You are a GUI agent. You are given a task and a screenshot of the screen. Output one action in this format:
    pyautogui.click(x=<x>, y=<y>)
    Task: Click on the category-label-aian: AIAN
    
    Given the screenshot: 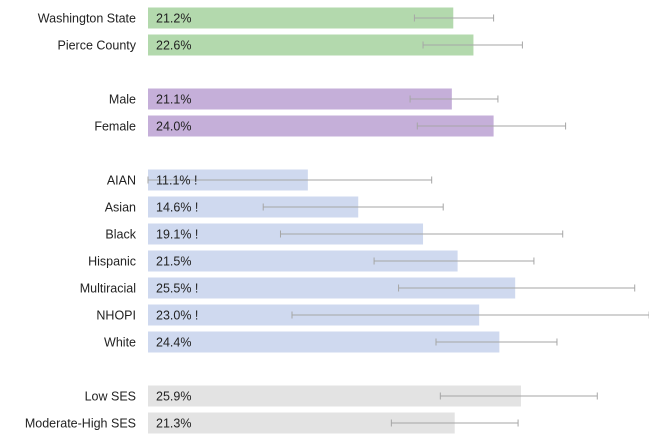 What is the action you would take?
    pyautogui.click(x=121, y=181)
    